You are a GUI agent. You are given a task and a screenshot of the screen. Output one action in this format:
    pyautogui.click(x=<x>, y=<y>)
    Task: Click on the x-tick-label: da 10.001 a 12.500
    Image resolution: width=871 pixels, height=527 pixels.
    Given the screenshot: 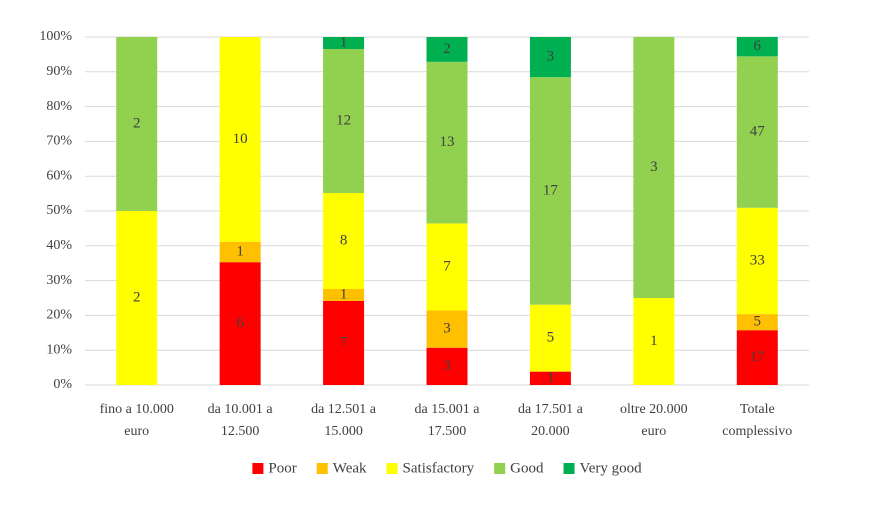 What is the action you would take?
    pyautogui.click(x=241, y=420)
    